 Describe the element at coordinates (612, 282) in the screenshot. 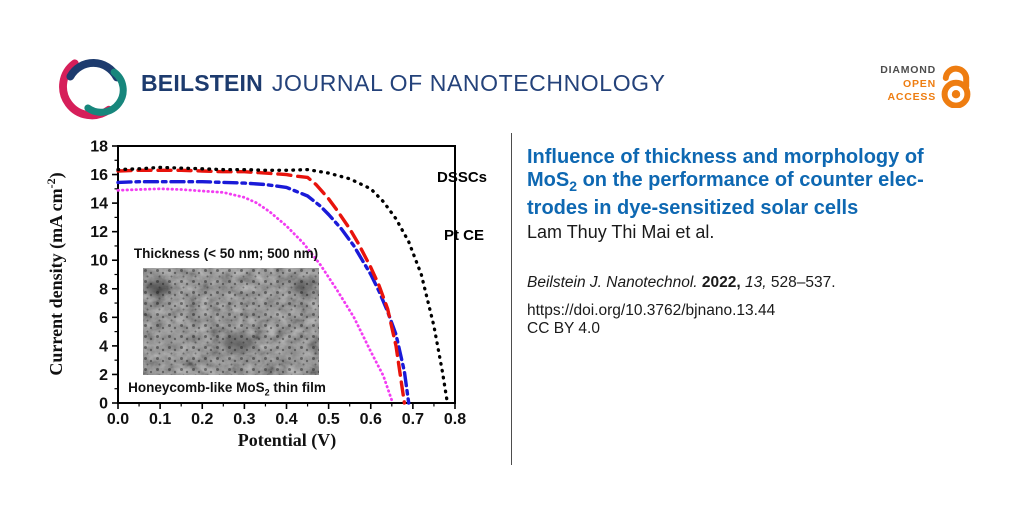

I see `citation-journal: Beilstein J. Nanotechnol.` at that location.